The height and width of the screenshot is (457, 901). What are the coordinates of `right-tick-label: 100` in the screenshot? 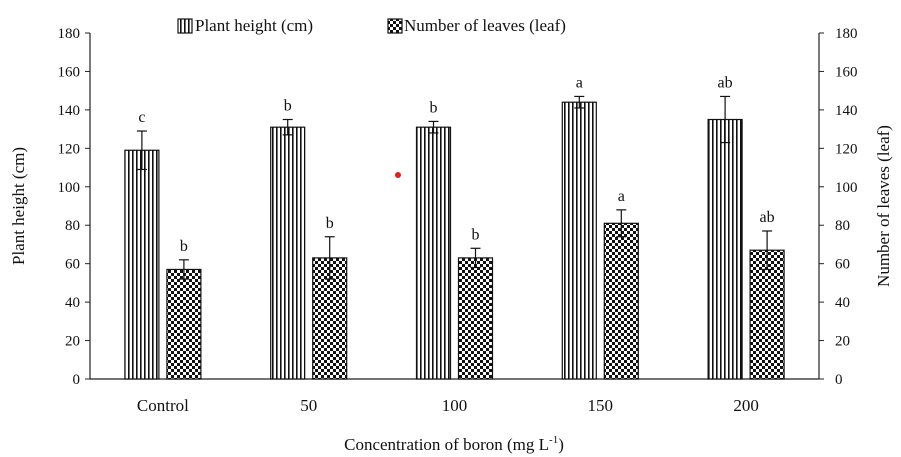 It's located at (846, 188).